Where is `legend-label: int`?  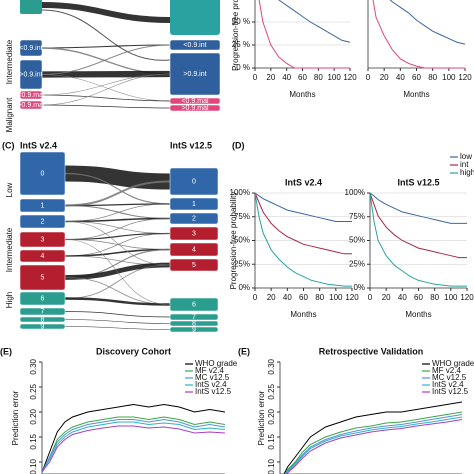 legend-label: int is located at coordinates (464, 164).